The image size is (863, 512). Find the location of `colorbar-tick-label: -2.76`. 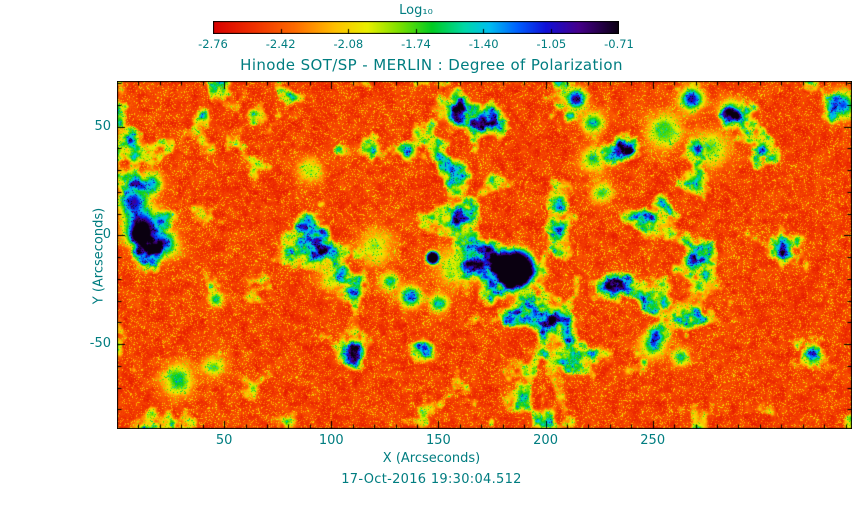

colorbar-tick-label: -2.76 is located at coordinates (213, 44).